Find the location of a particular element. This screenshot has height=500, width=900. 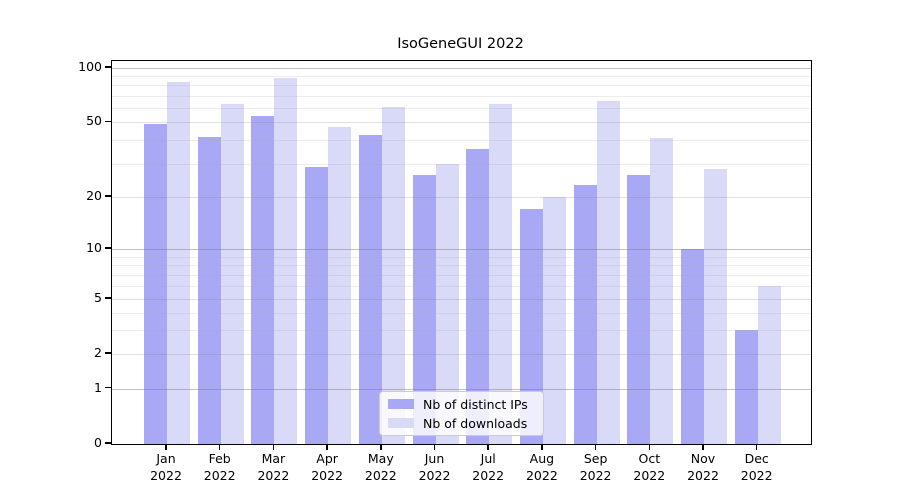

chart-title: IsoGeneGUI 2022 is located at coordinates (460, 44).